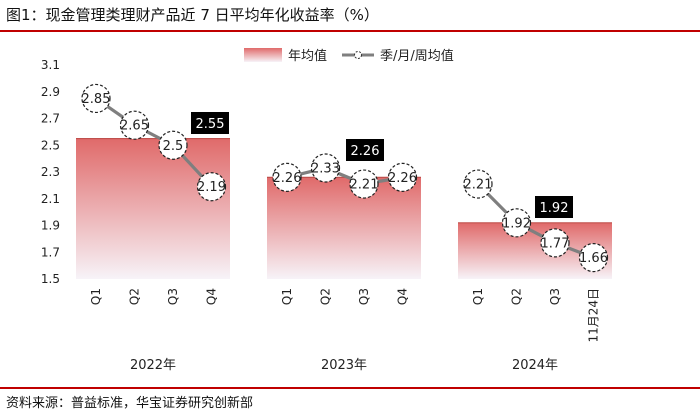  I want to click on period-value-label: 2.85, so click(96, 99).